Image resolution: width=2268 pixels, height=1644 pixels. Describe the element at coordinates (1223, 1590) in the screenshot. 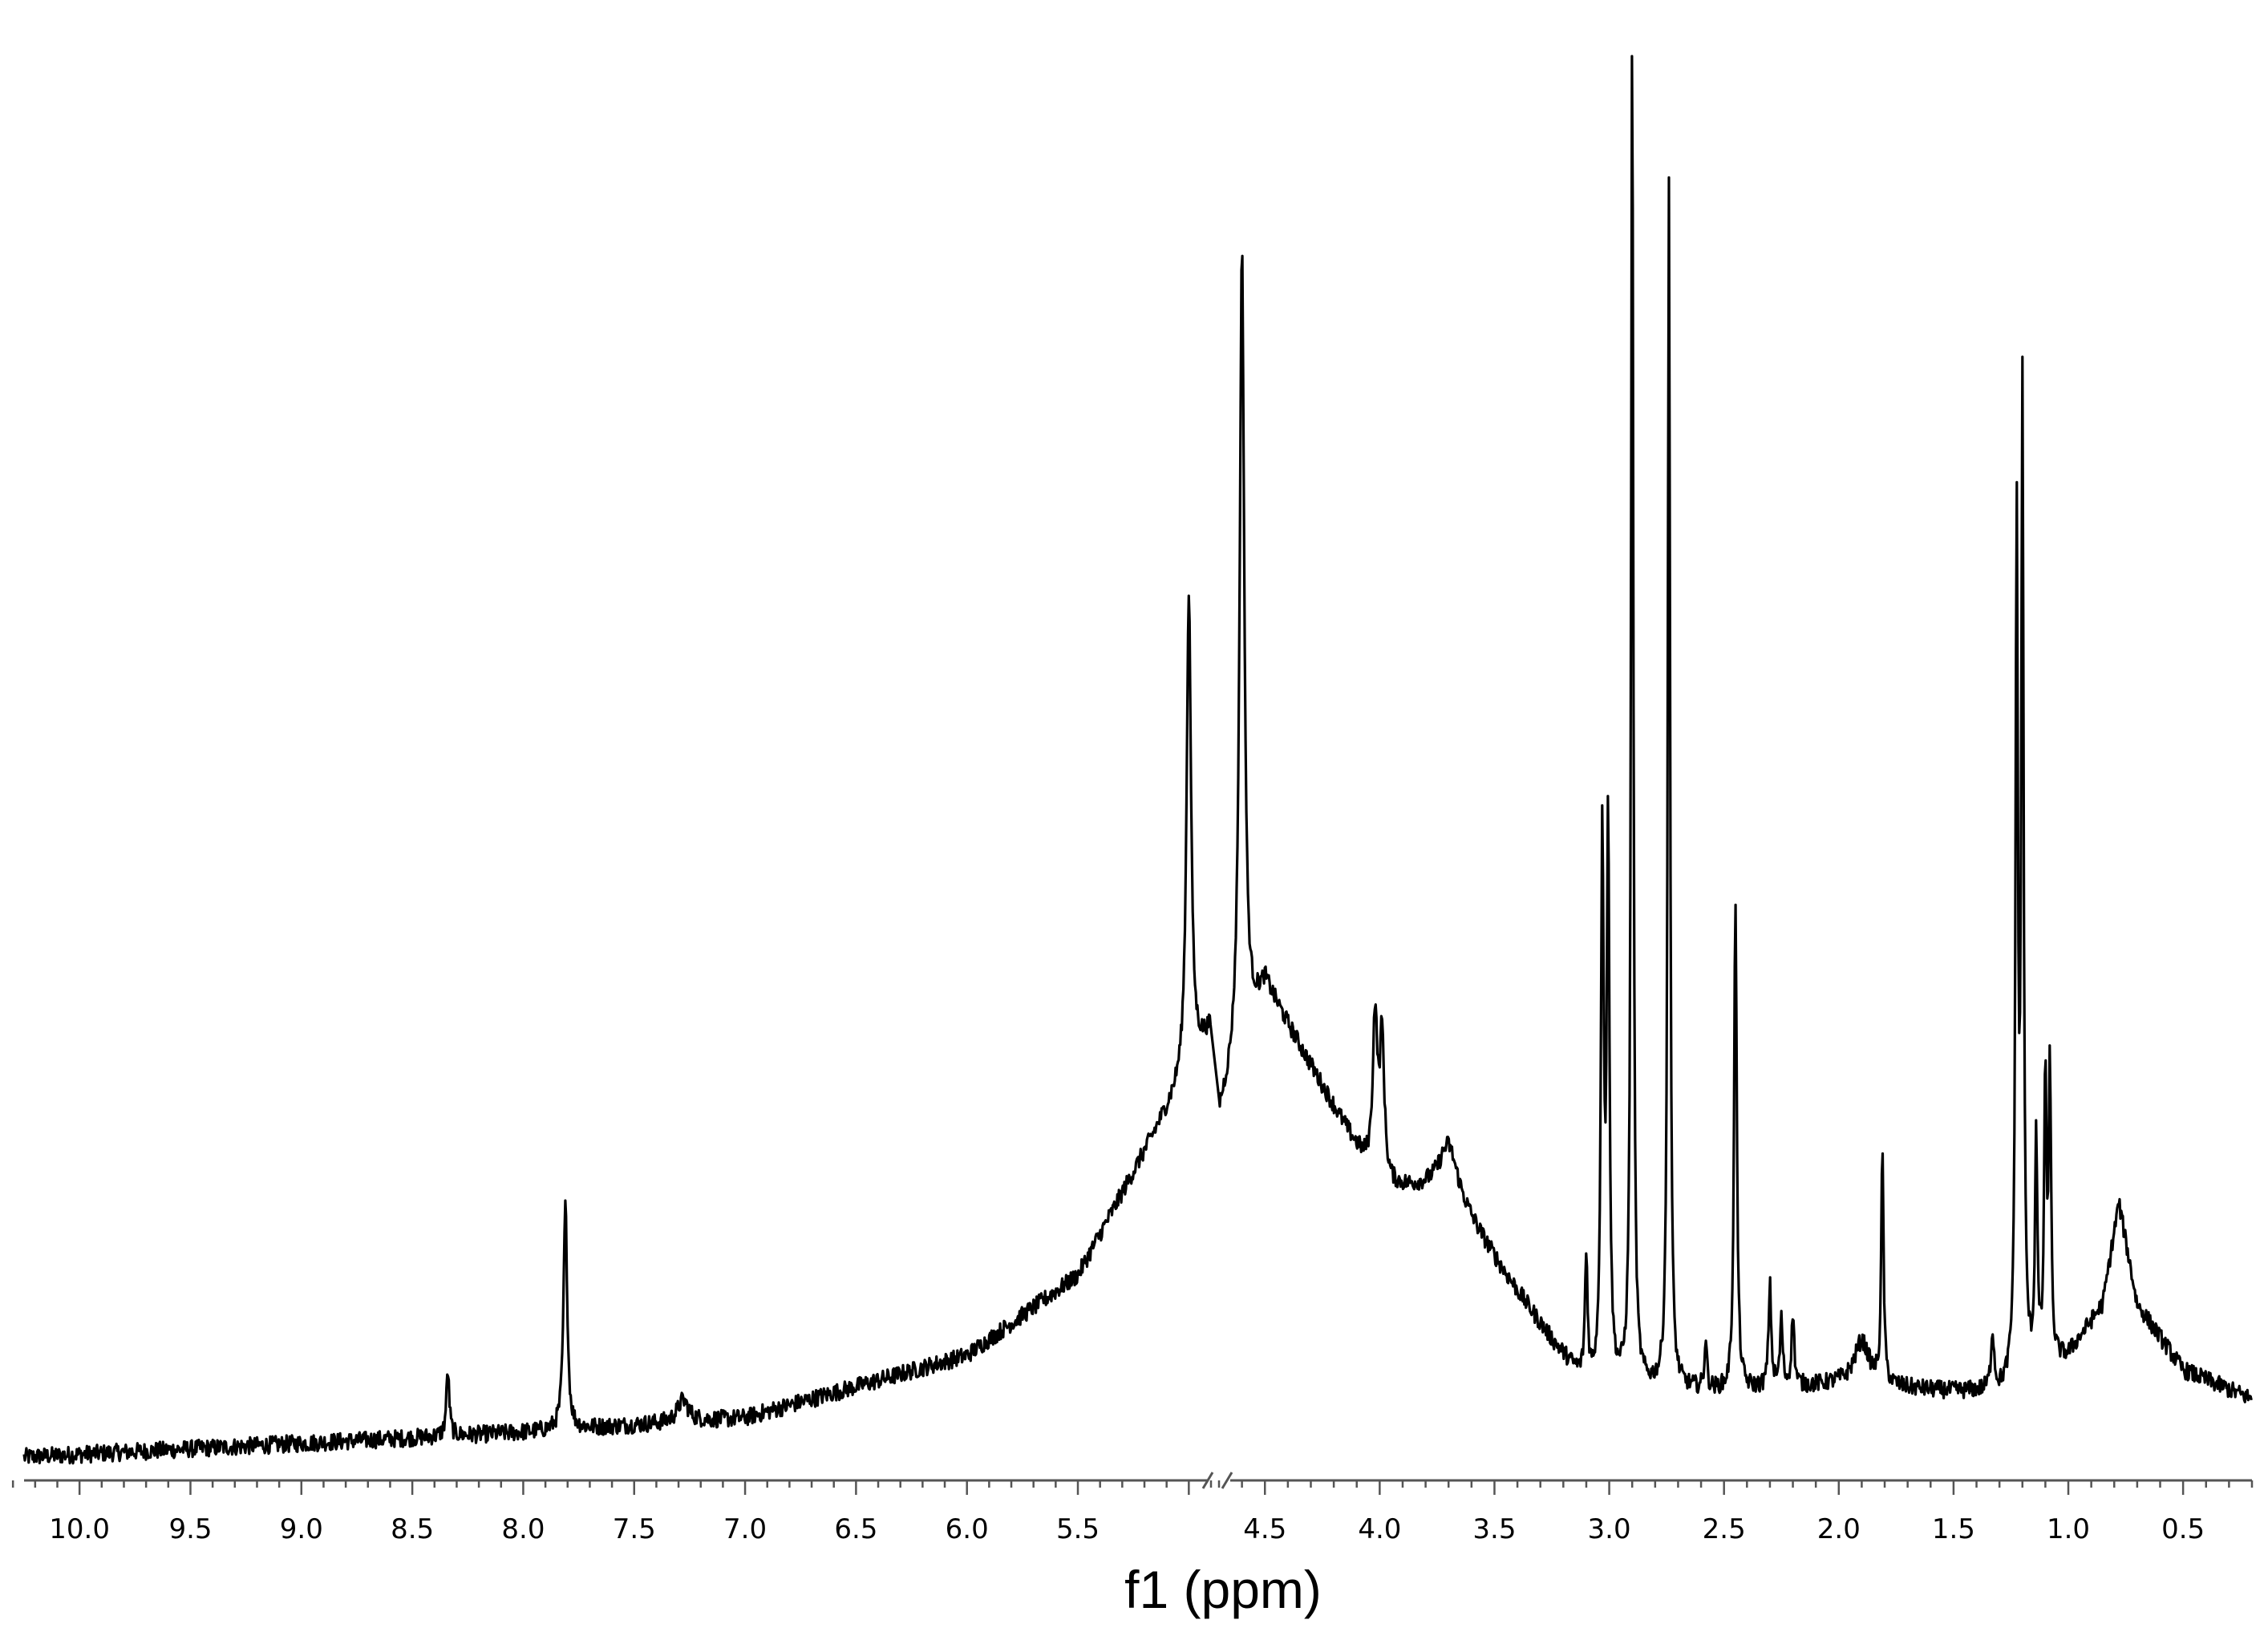

I see `x-axis-title: f1 (ppm)` at that location.